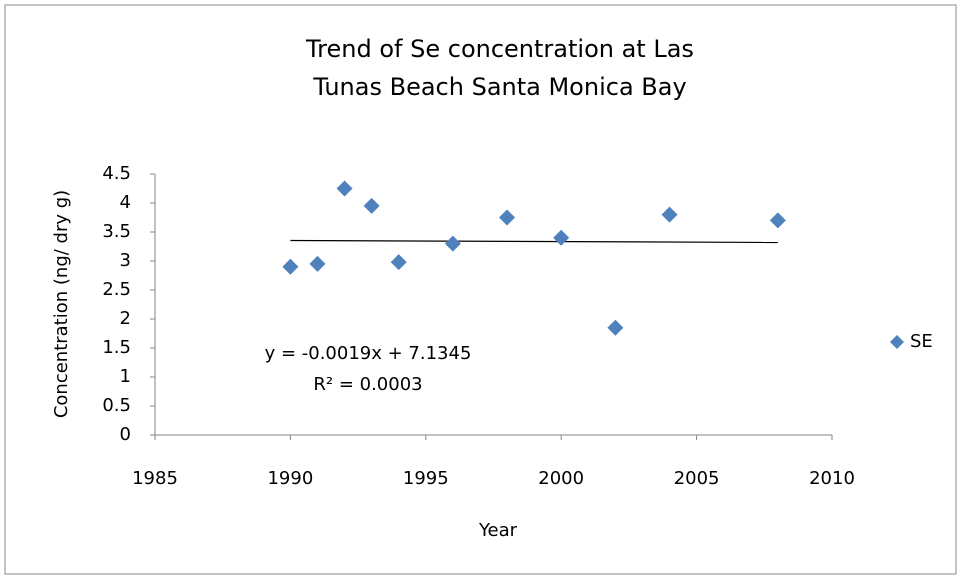 The height and width of the screenshot is (580, 963). What do you see at coordinates (367, 384) in the screenshot?
I see `trend-r2: R² = 0.0003` at bounding box center [367, 384].